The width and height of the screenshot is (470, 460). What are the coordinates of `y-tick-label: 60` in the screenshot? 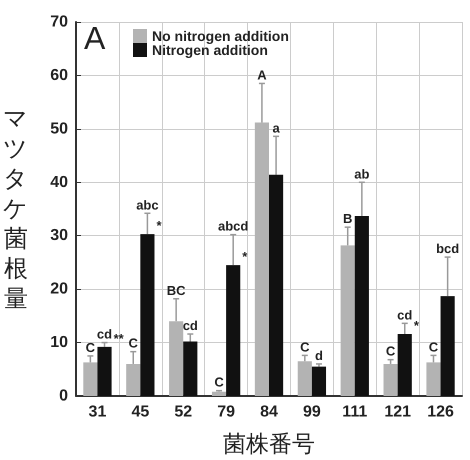 It's located at (59, 75).